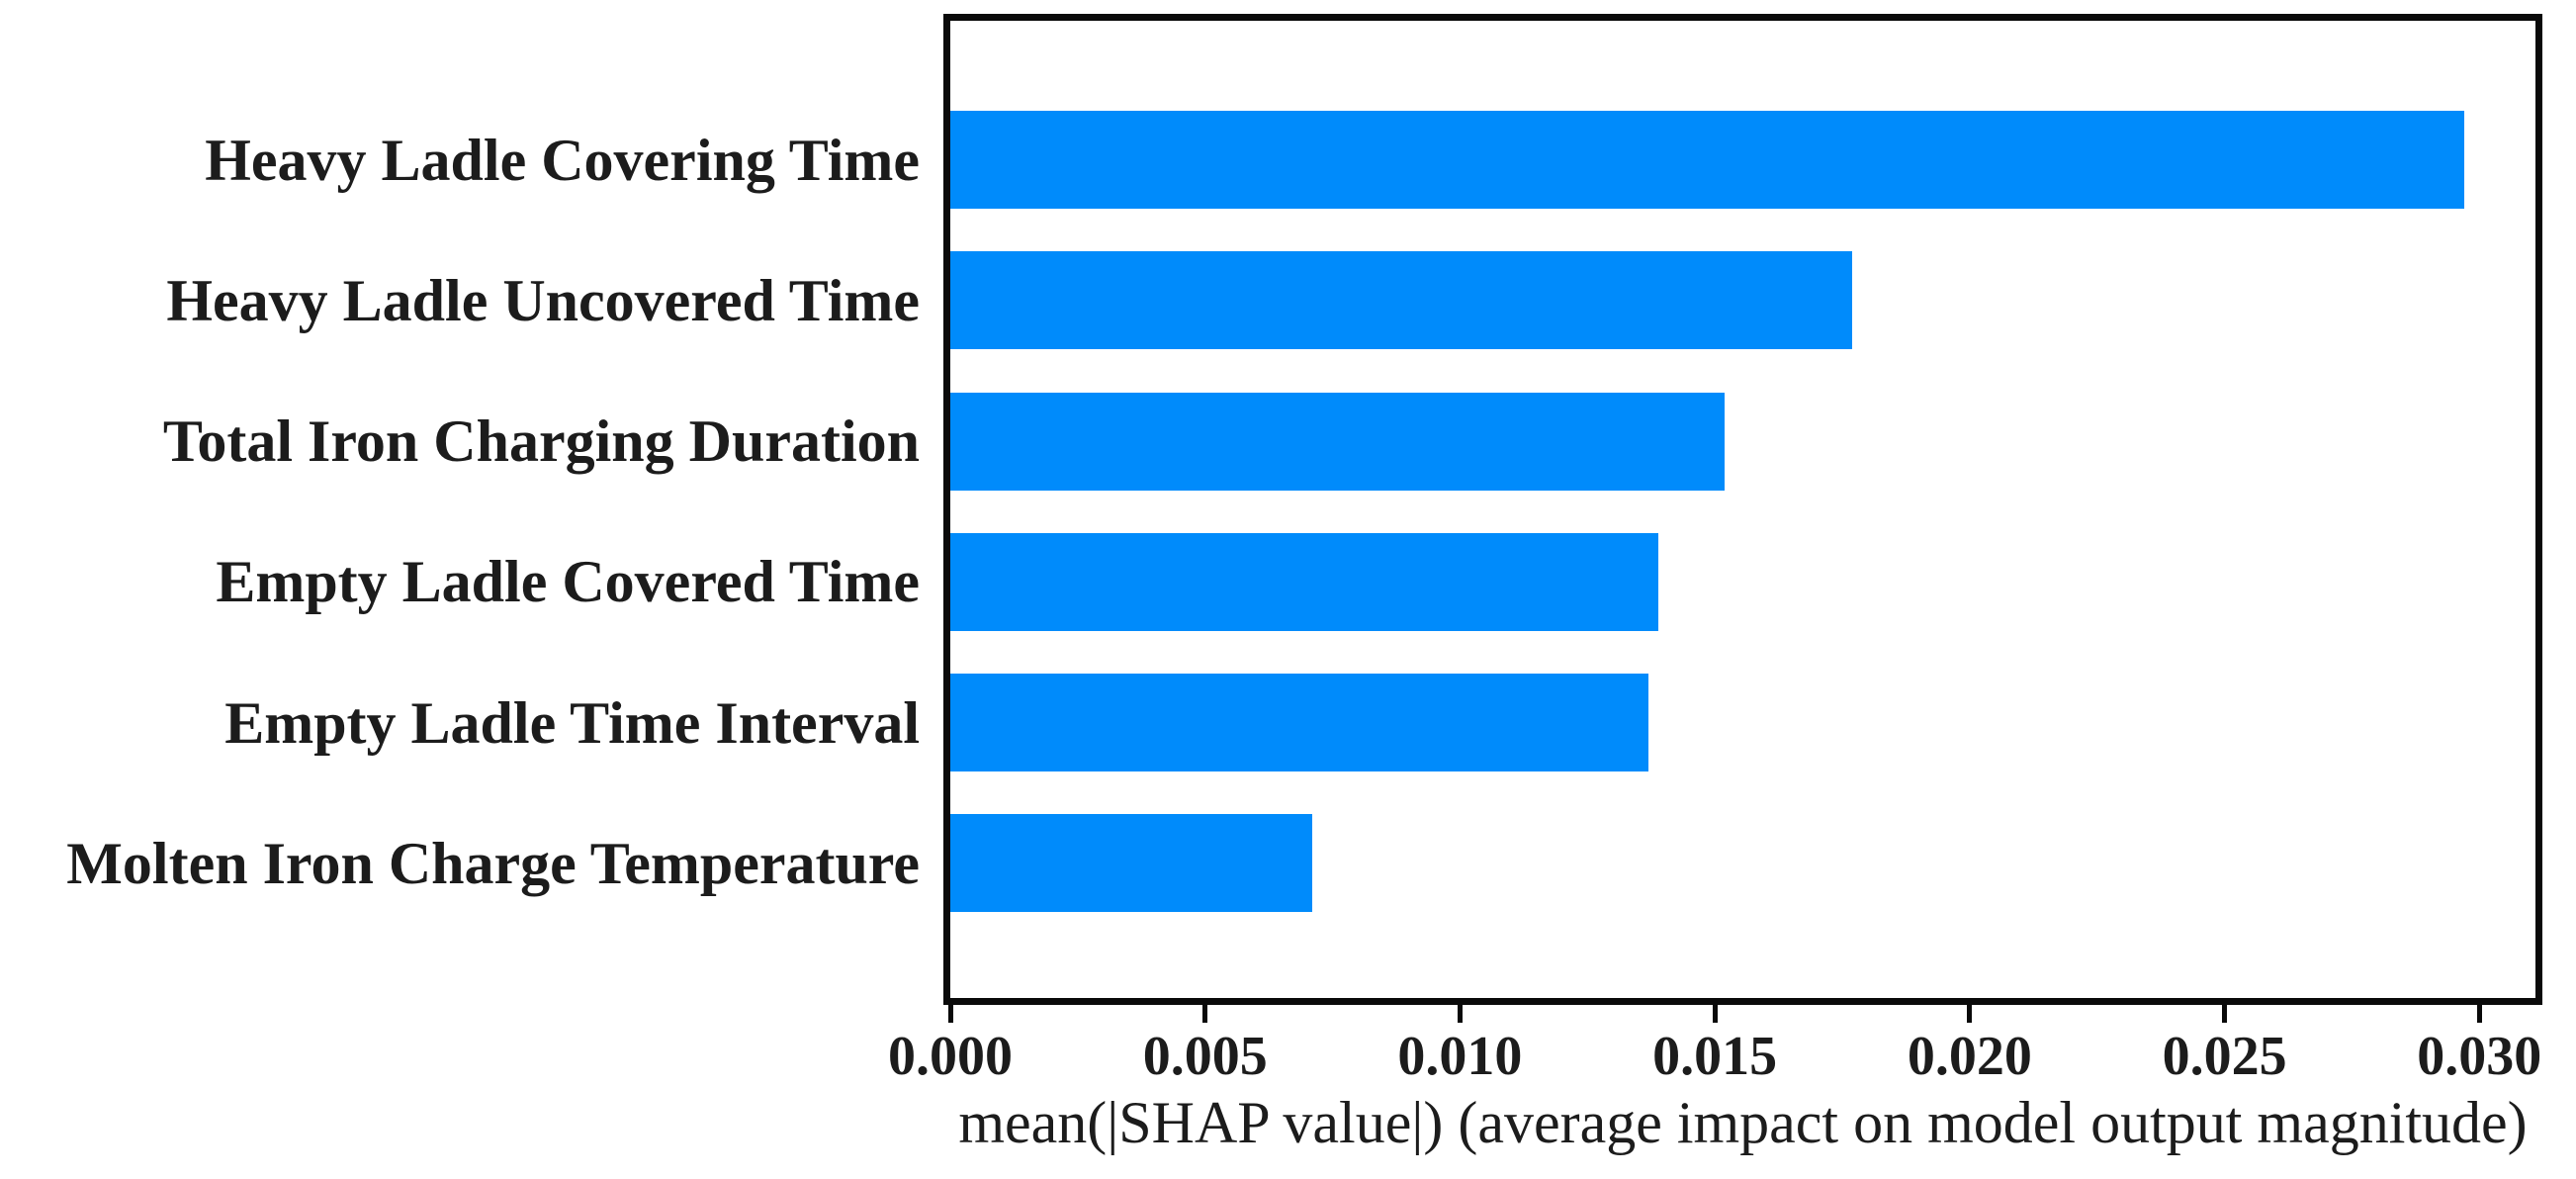  What do you see at coordinates (543, 300) in the screenshot?
I see `category-label: Heavy Ladle Uncovered Time` at bounding box center [543, 300].